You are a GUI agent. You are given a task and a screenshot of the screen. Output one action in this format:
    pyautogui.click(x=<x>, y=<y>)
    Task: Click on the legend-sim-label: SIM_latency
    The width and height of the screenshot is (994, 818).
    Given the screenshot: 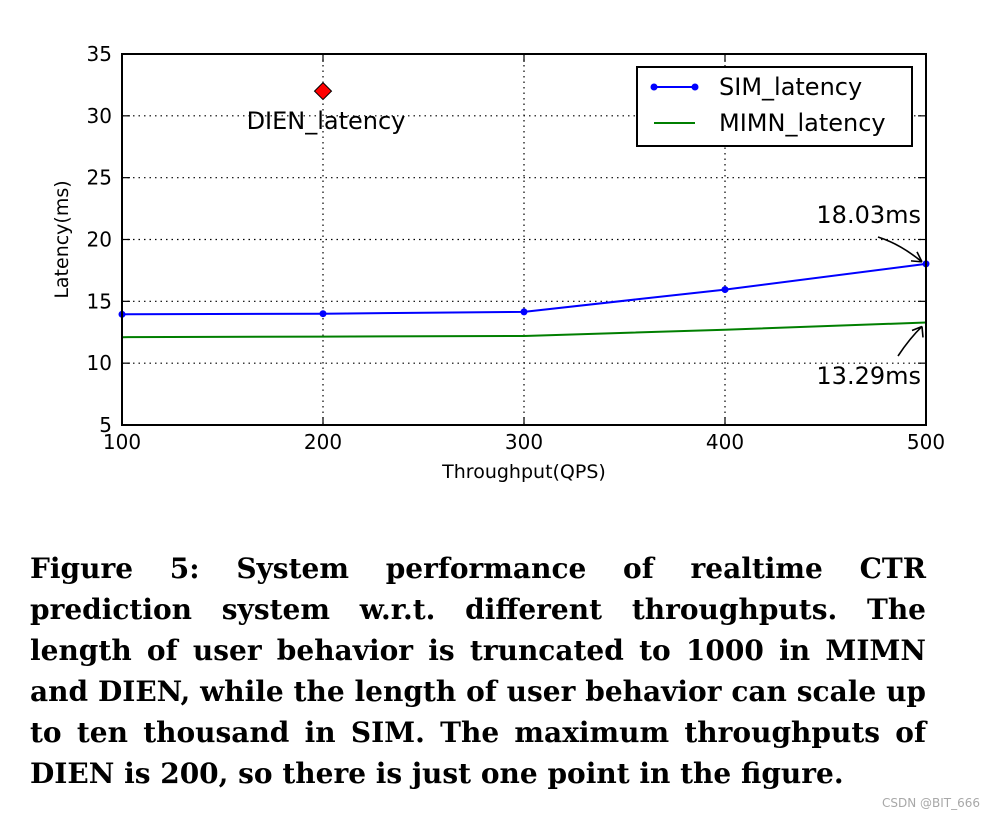 What is the action you would take?
    pyautogui.click(x=790, y=87)
    